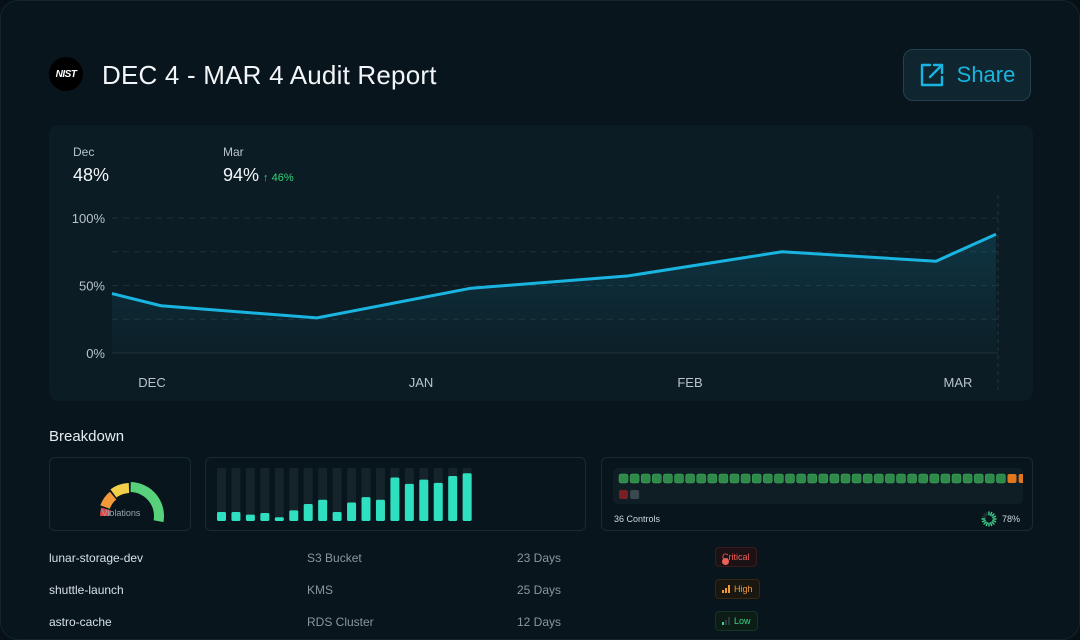 Image resolution: width=1080 pixels, height=640 pixels. I want to click on stat-start-label: Dec, so click(84, 152).